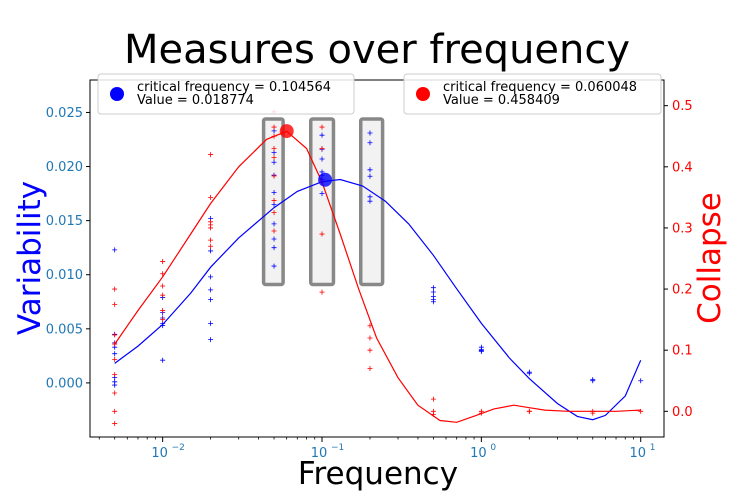 This screenshot has height=502, width=755. What do you see at coordinates (378, 474) in the screenshot?
I see `x-axis-label: Frequency` at bounding box center [378, 474].